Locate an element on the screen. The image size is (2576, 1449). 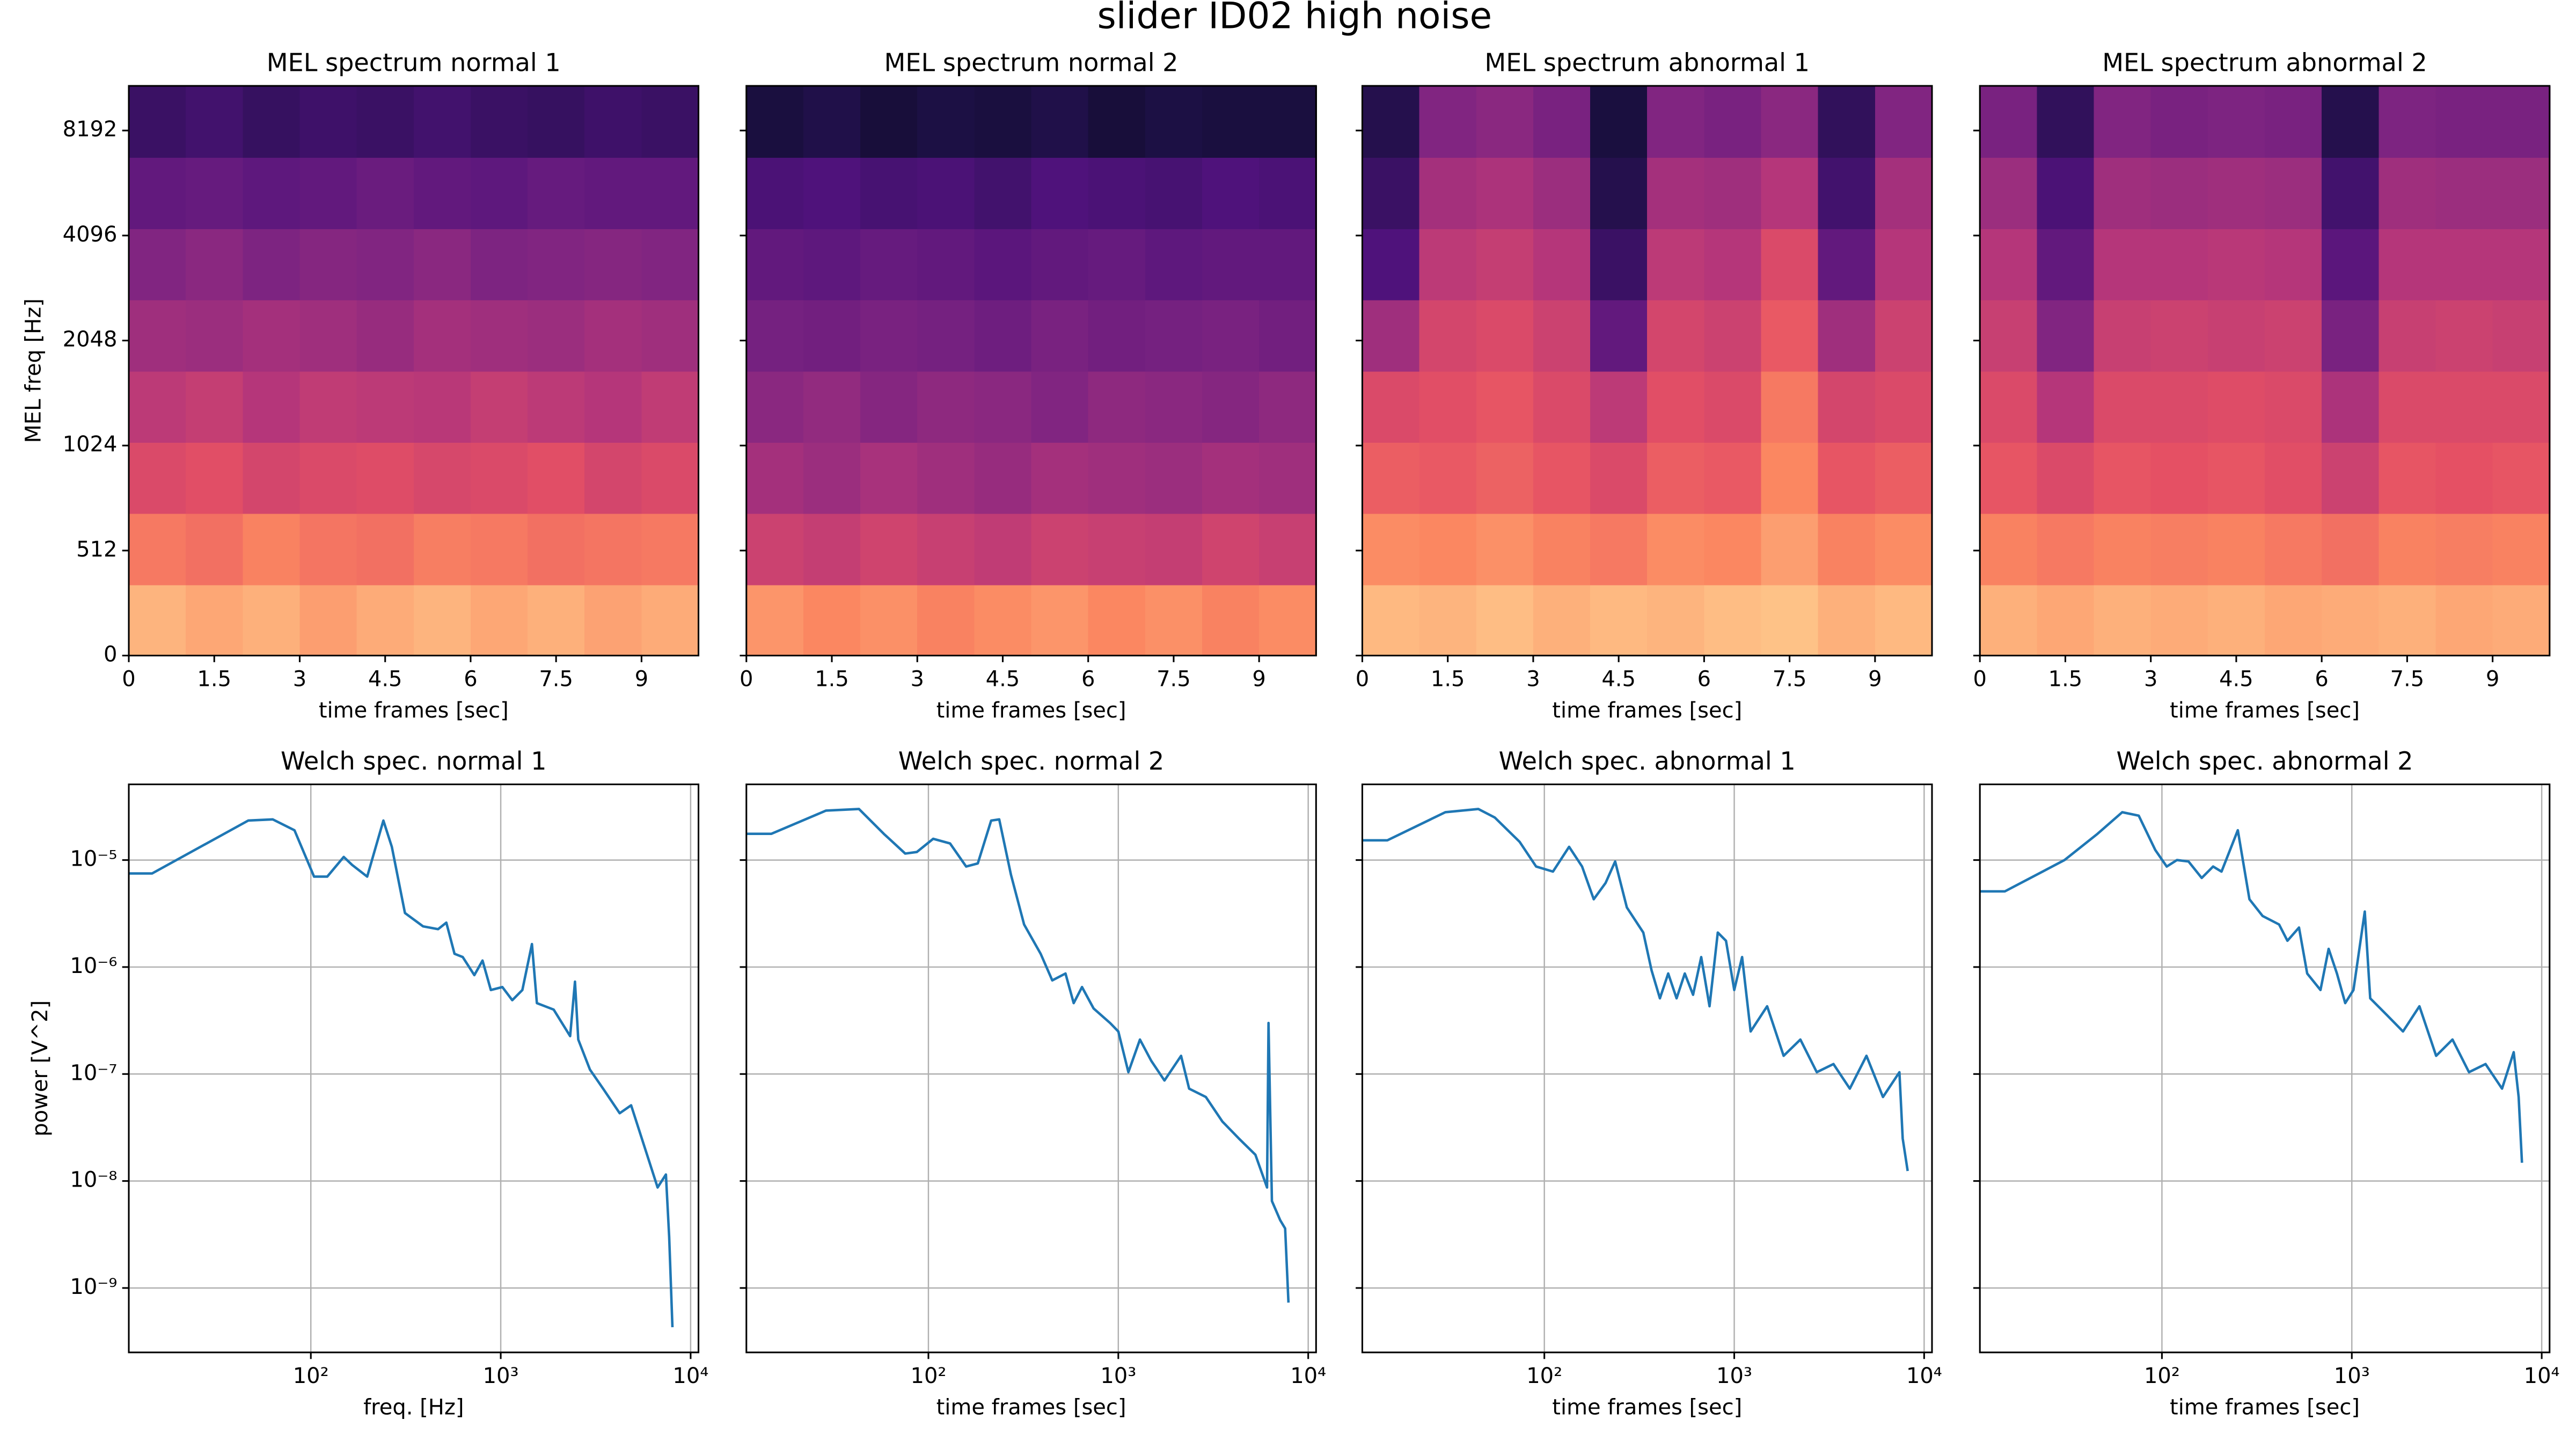
y-tick-label: 10⁻⁶ is located at coordinates (93, 966).